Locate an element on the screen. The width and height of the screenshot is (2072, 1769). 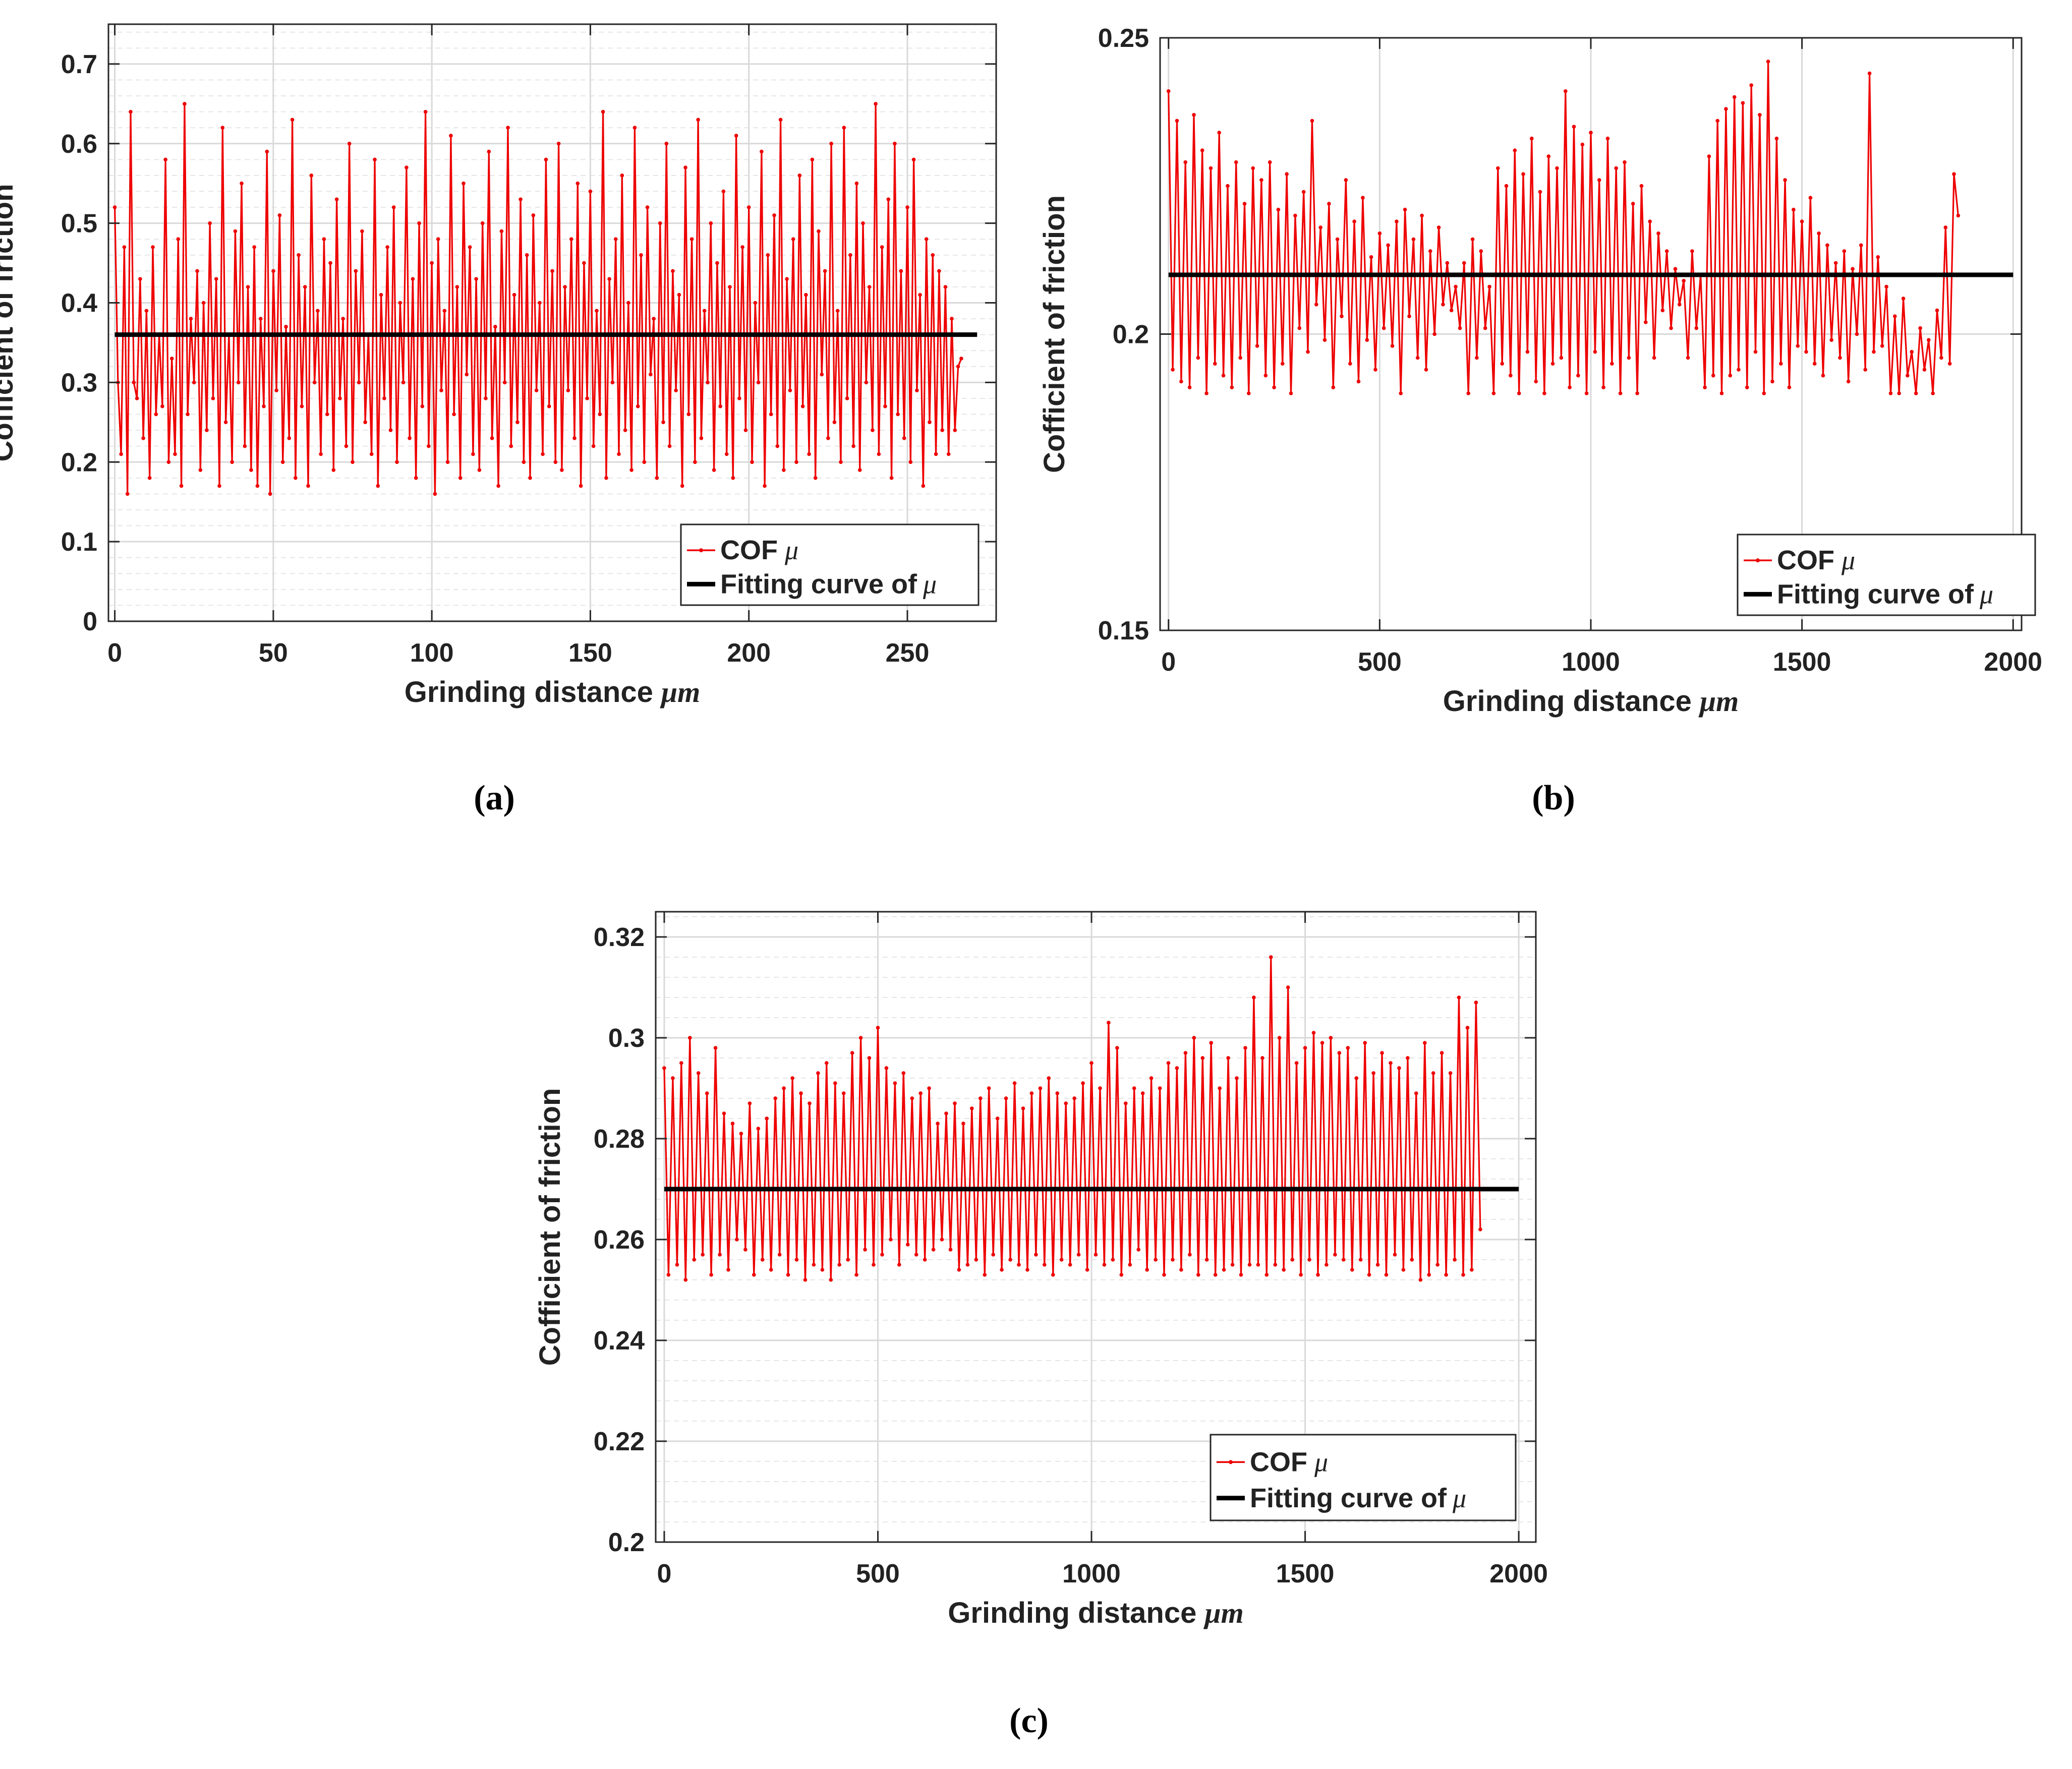
x-tick-label: 0 is located at coordinates (664, 1573).